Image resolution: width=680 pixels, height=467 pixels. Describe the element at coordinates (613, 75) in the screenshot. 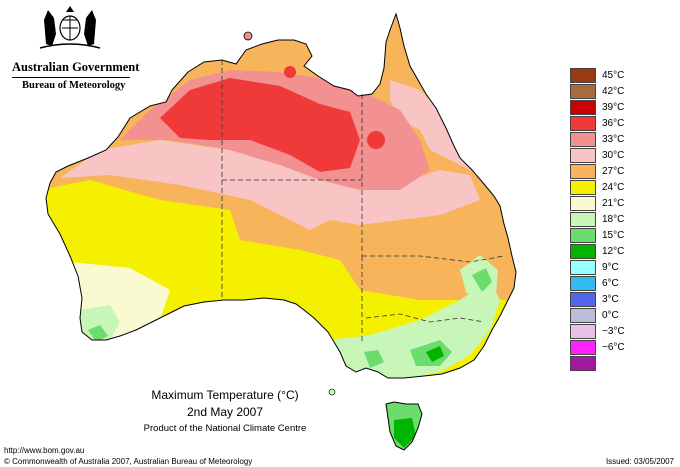

I see `legend-label: 45°C` at that location.